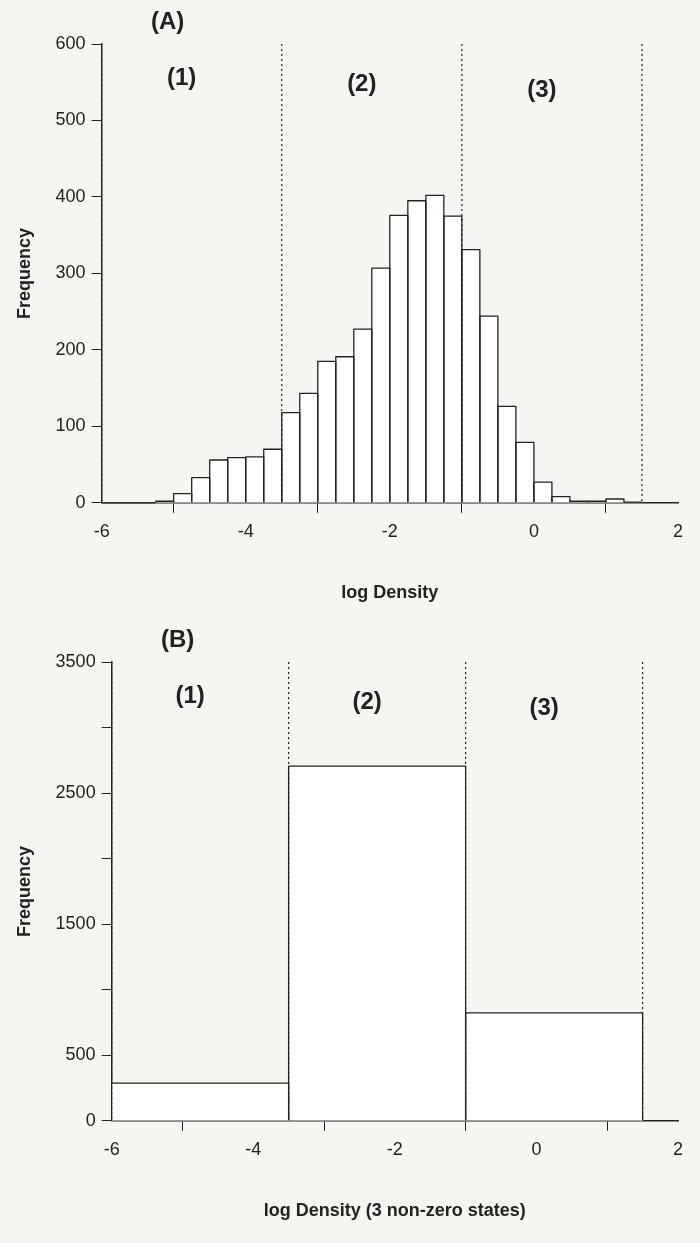 The width and height of the screenshot is (700, 1243). What do you see at coordinates (390, 592) in the screenshot?
I see `x-axis-title: log Density` at bounding box center [390, 592].